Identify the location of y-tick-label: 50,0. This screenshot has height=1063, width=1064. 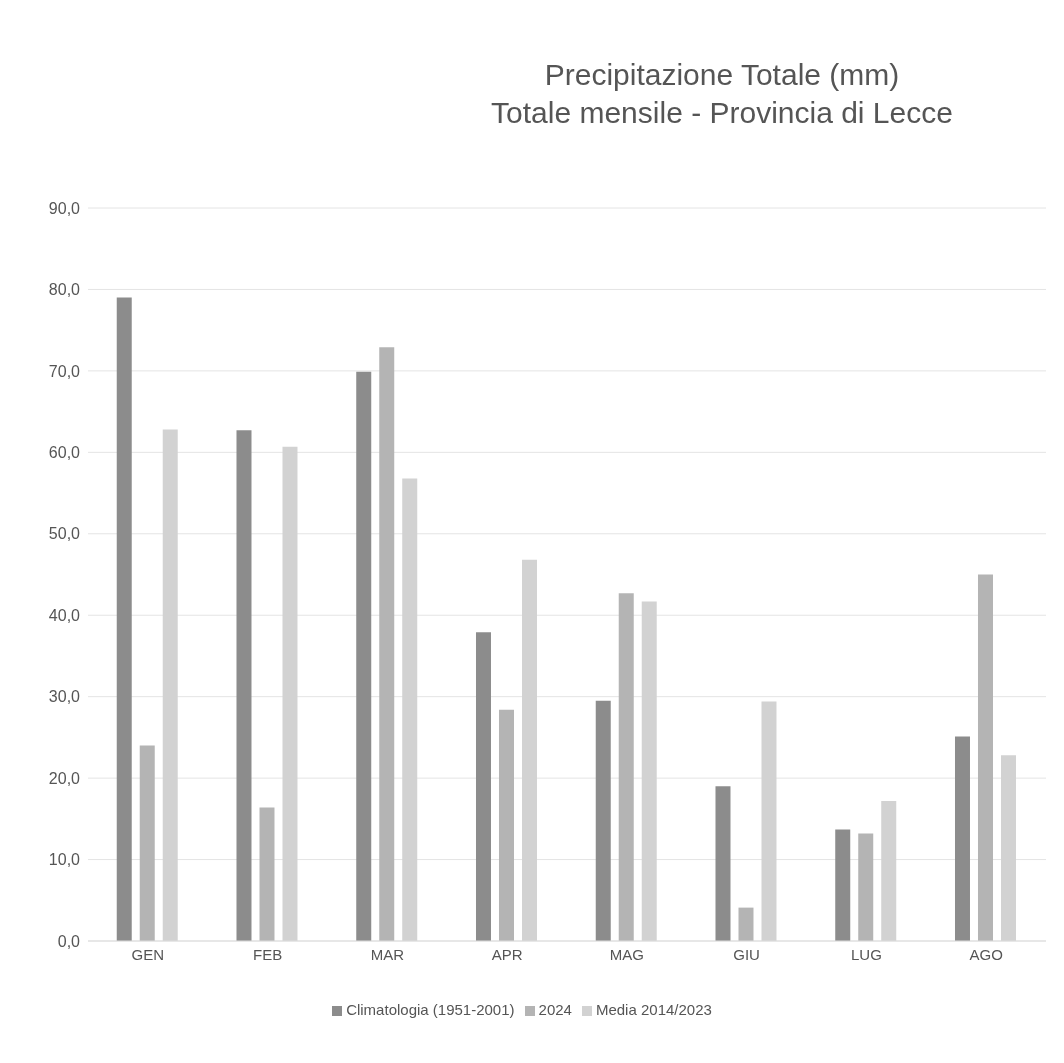
(64, 534).